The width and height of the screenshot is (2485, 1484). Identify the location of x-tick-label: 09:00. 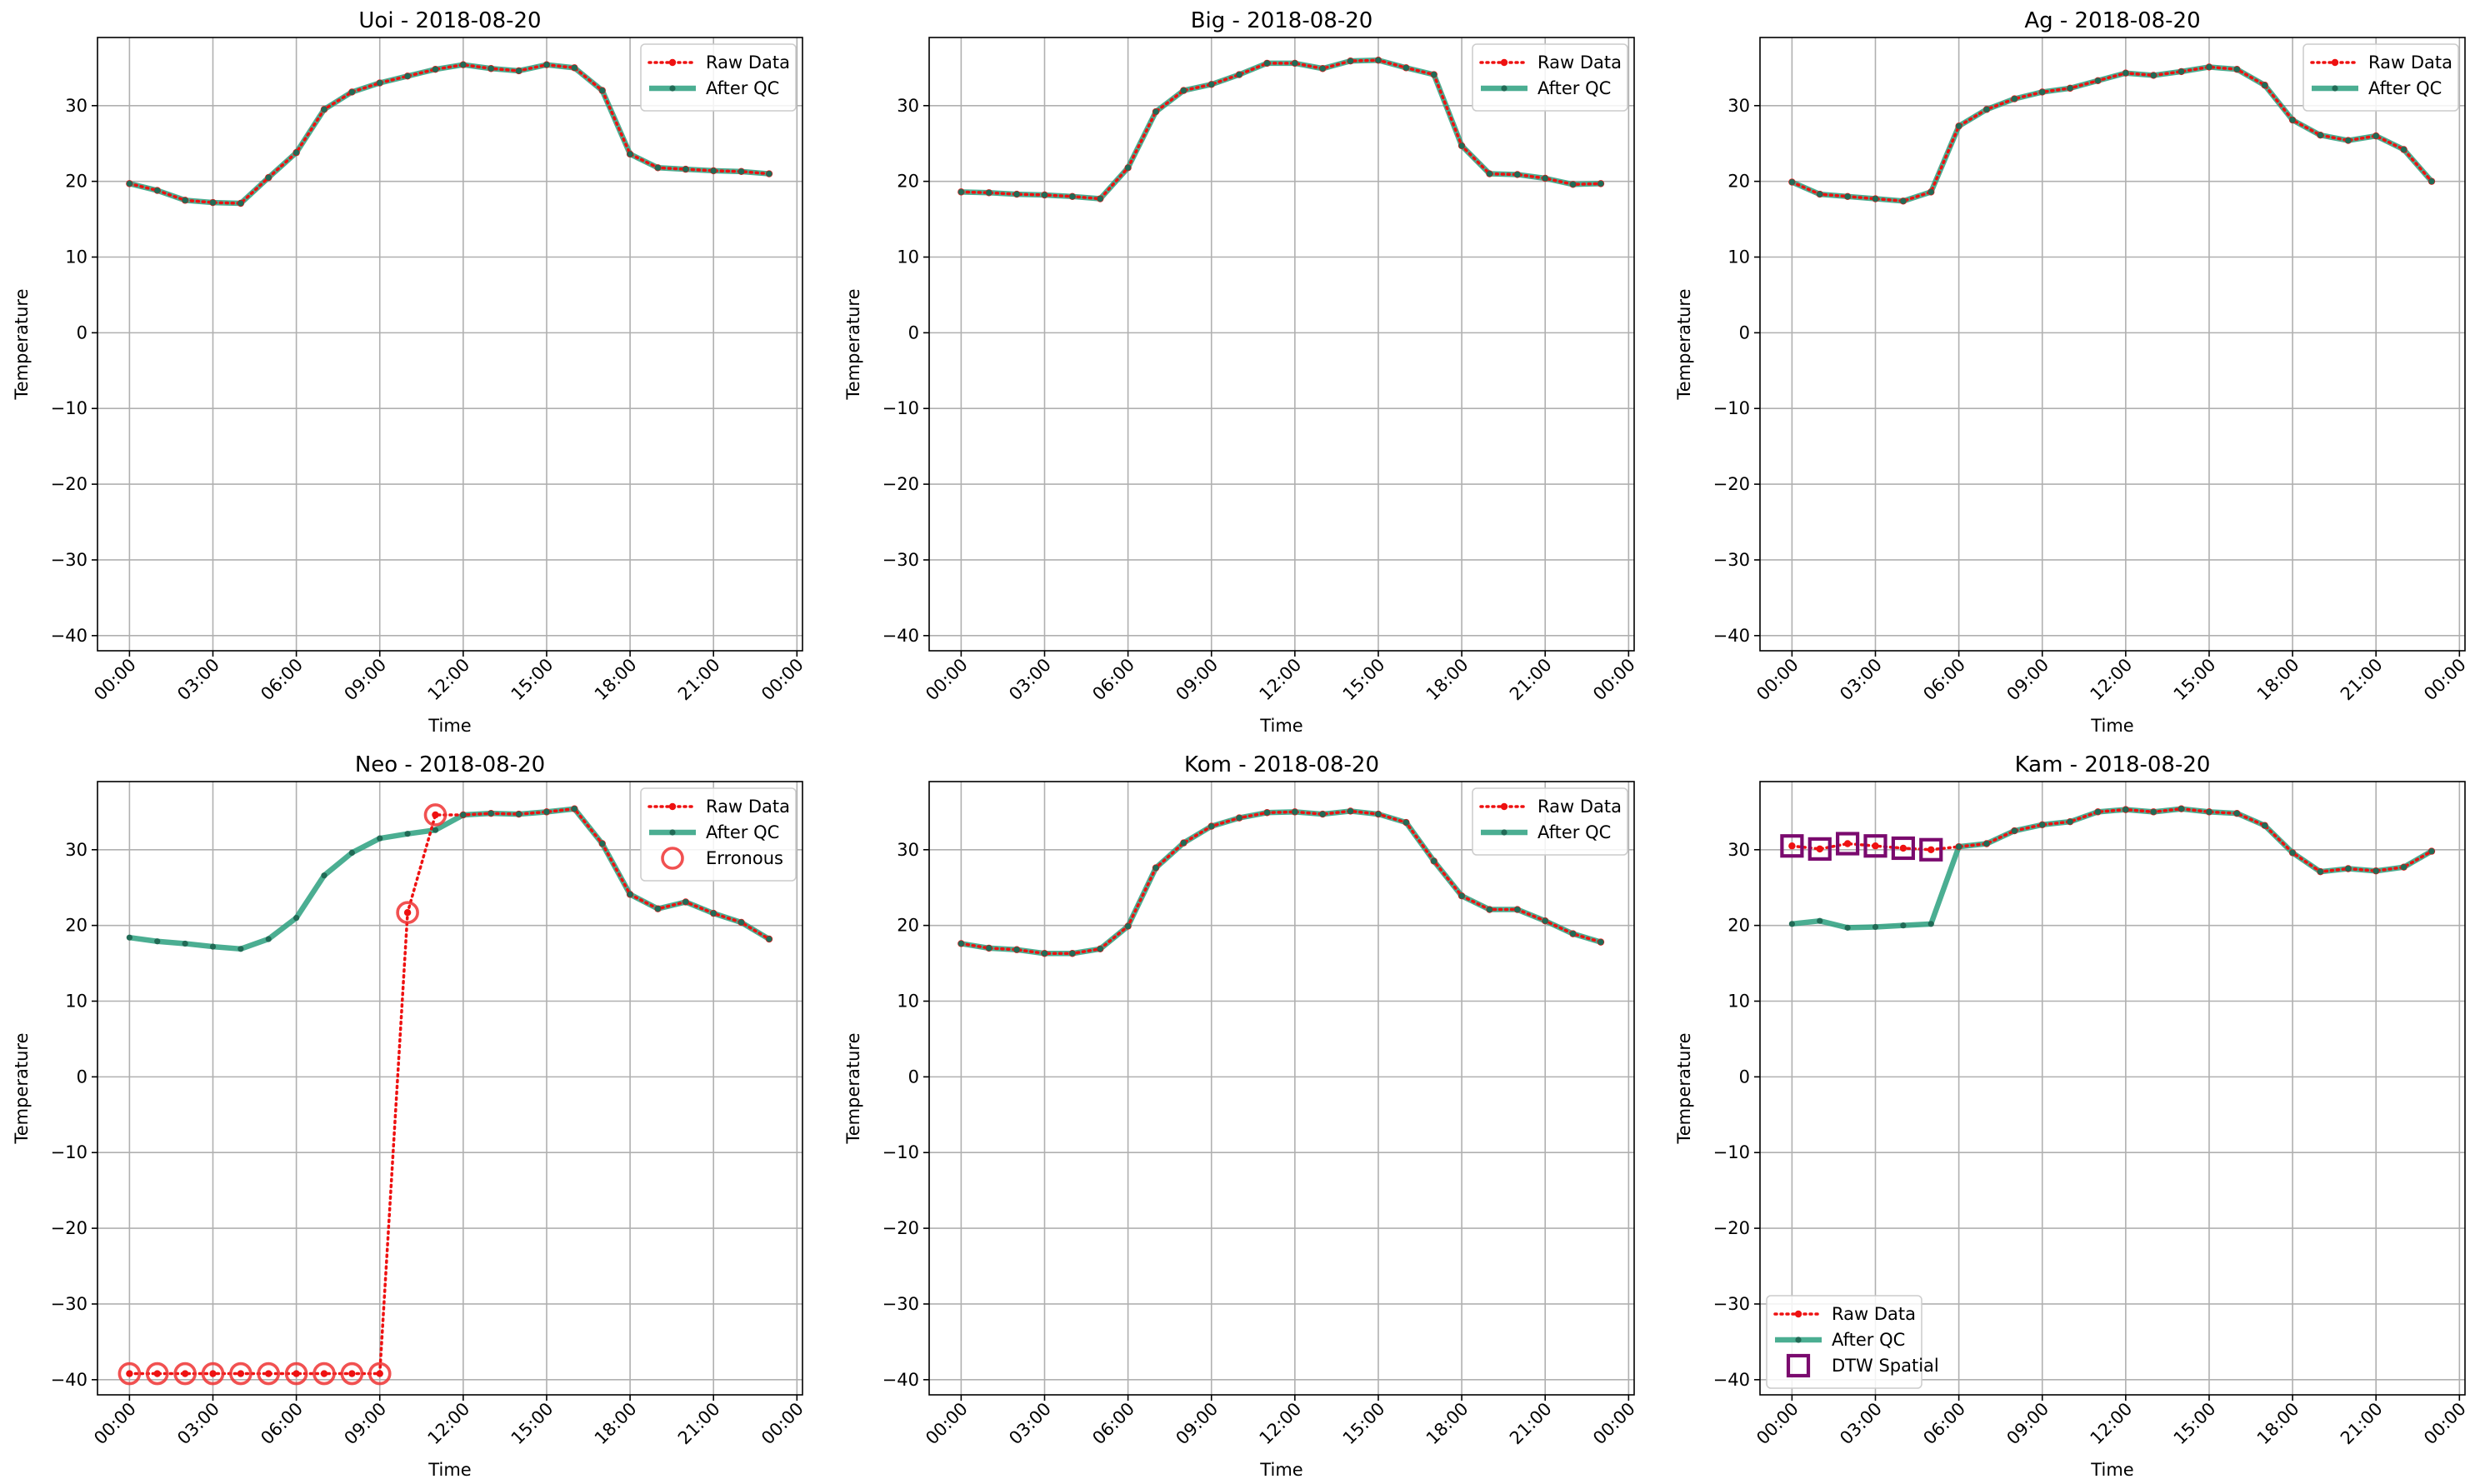
(1197, 680).